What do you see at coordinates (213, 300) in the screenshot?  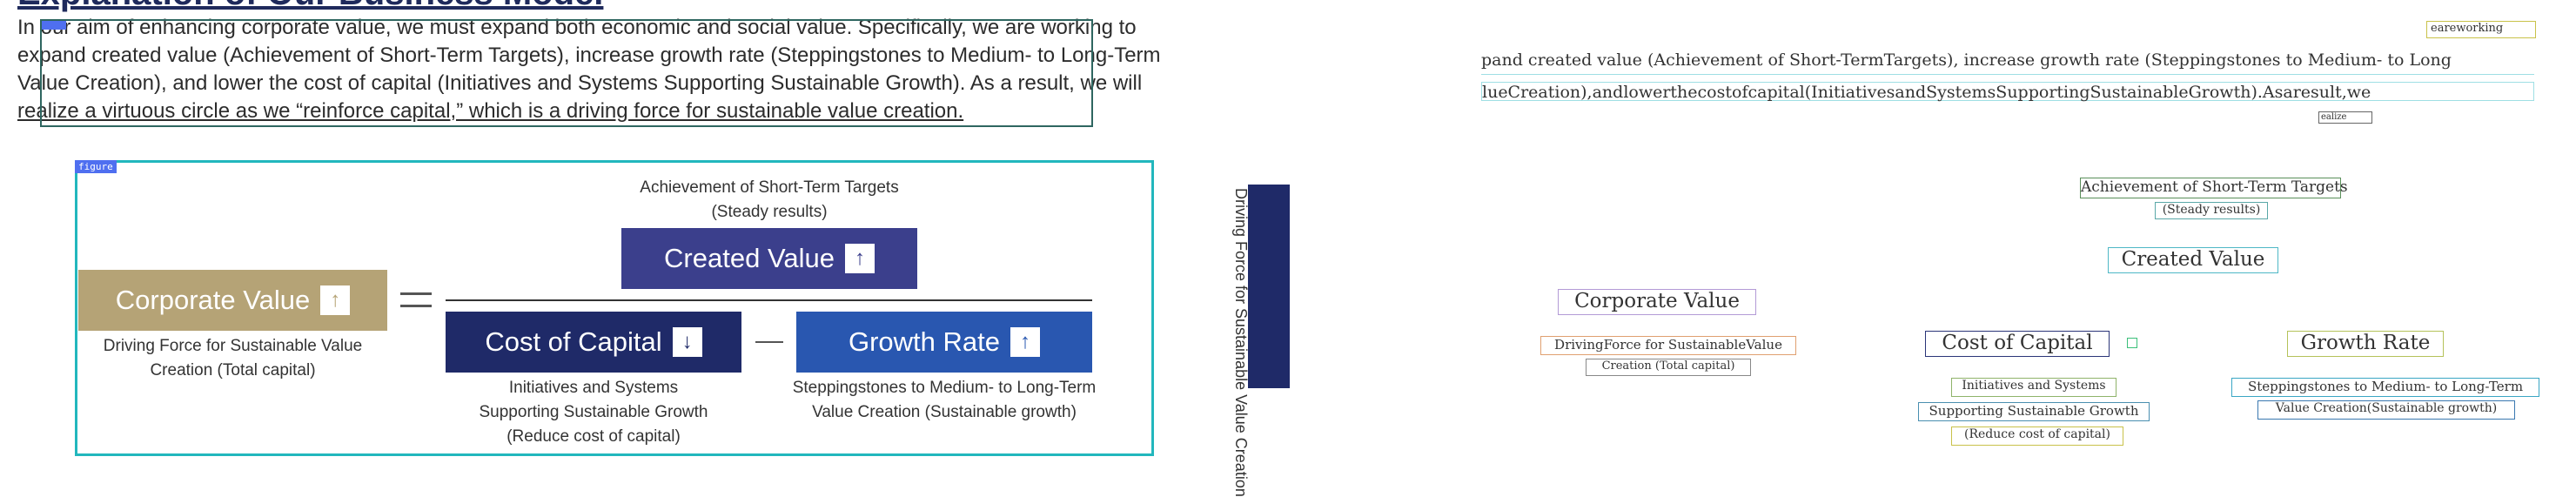 I see `corporate-value-label: Corporate Value` at bounding box center [213, 300].